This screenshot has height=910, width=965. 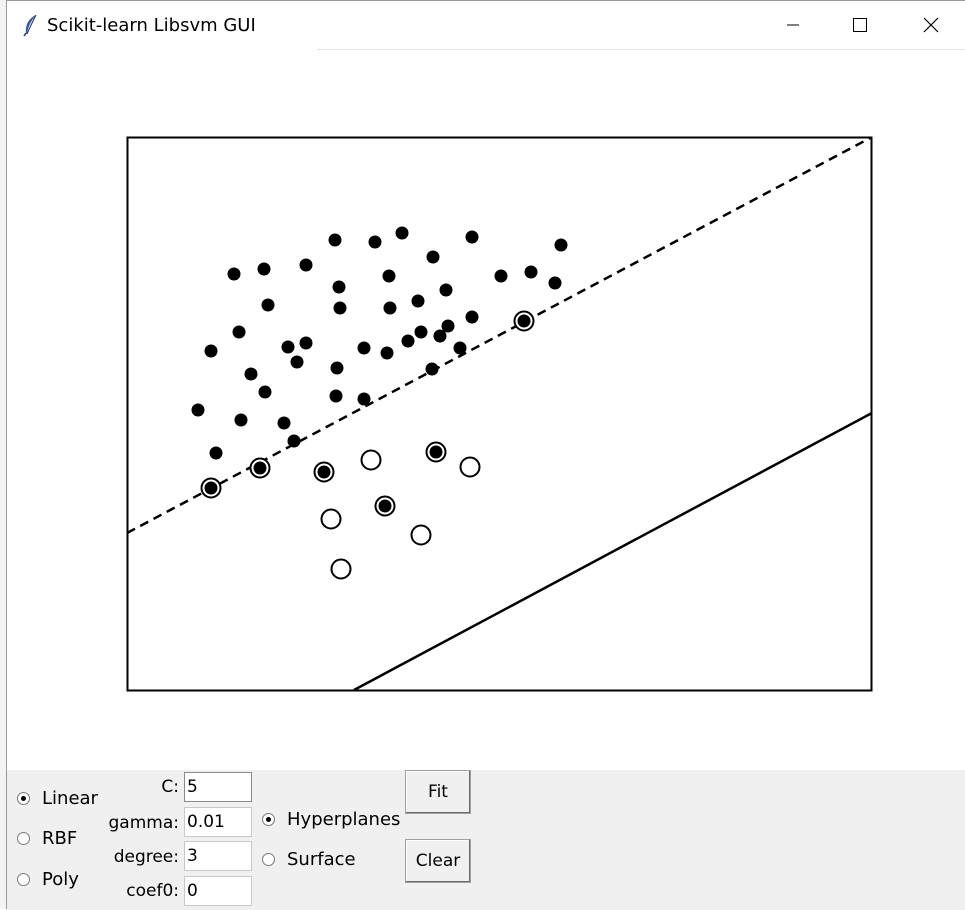 I want to click on fit-button: Fit, so click(x=438, y=792).